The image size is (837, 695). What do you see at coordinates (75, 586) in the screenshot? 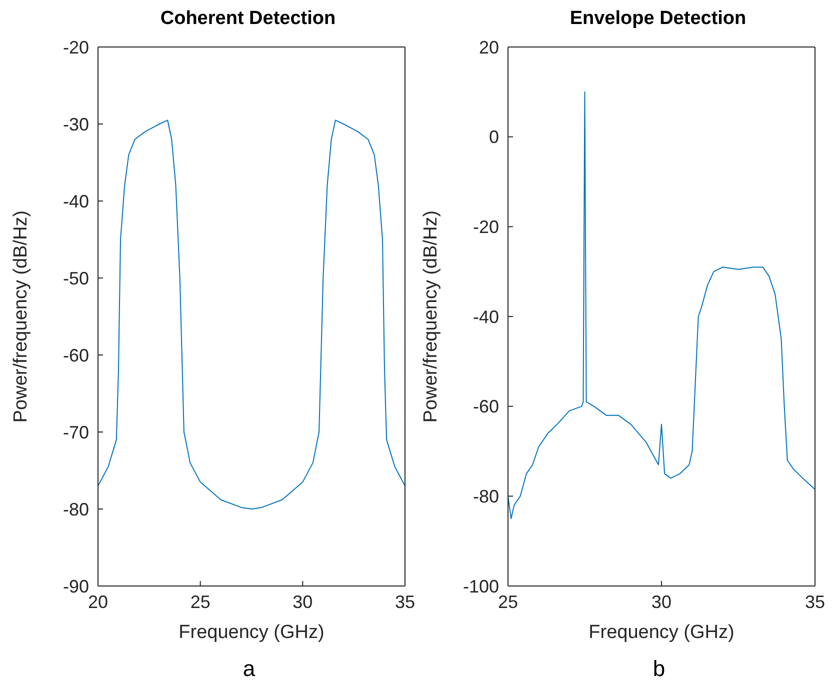
I see `y-tick-label: -90` at bounding box center [75, 586].